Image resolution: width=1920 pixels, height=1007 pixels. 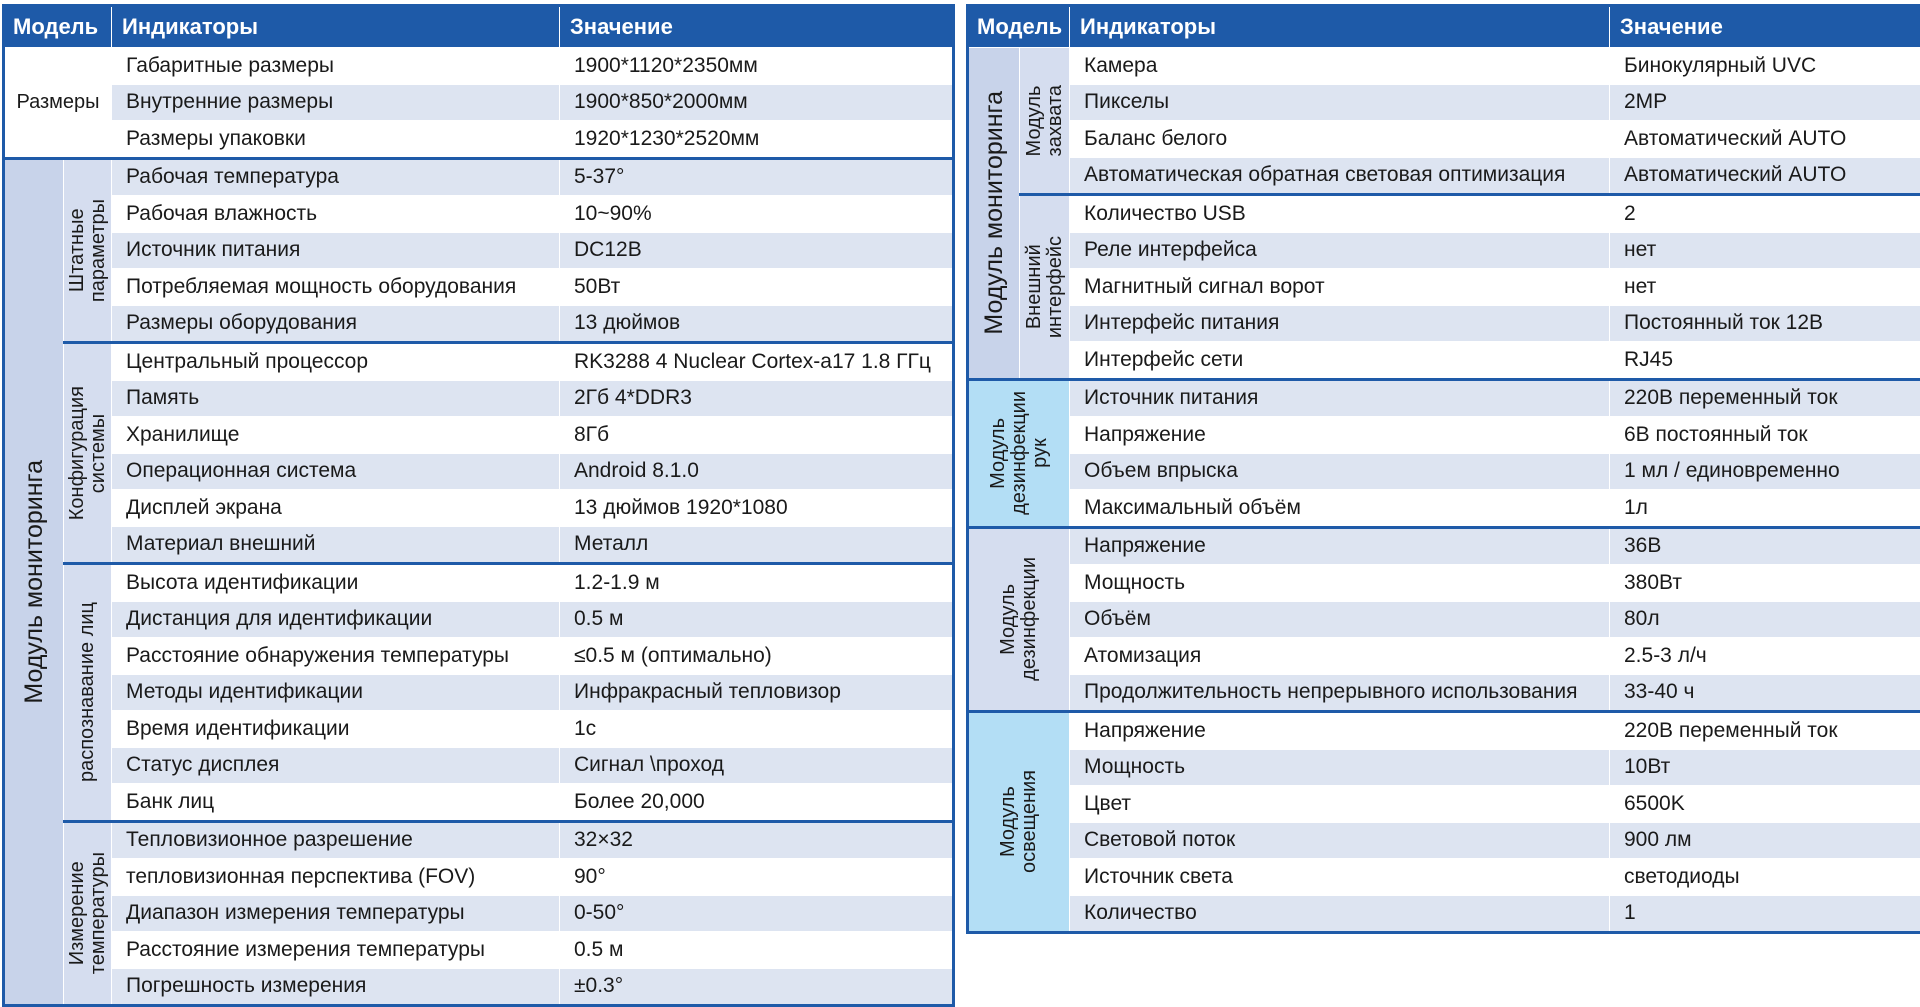 I want to click on indicator-cell: Рабочая влажность, so click(x=336, y=214).